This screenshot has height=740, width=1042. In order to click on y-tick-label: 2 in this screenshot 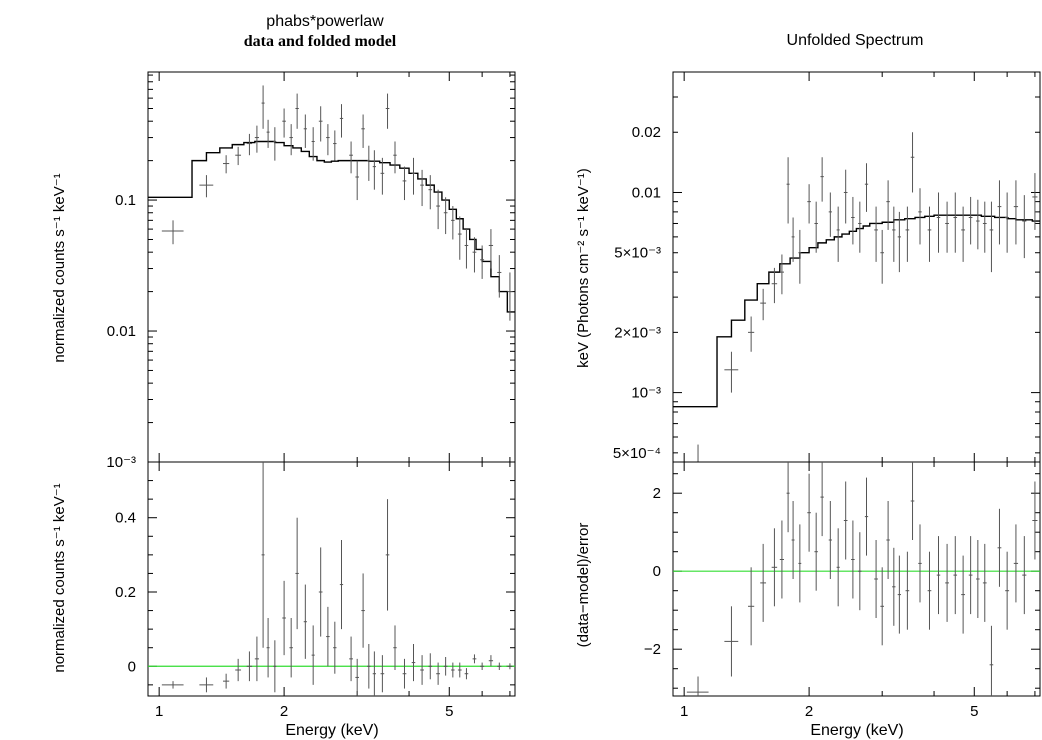, I will do `click(657, 493)`.